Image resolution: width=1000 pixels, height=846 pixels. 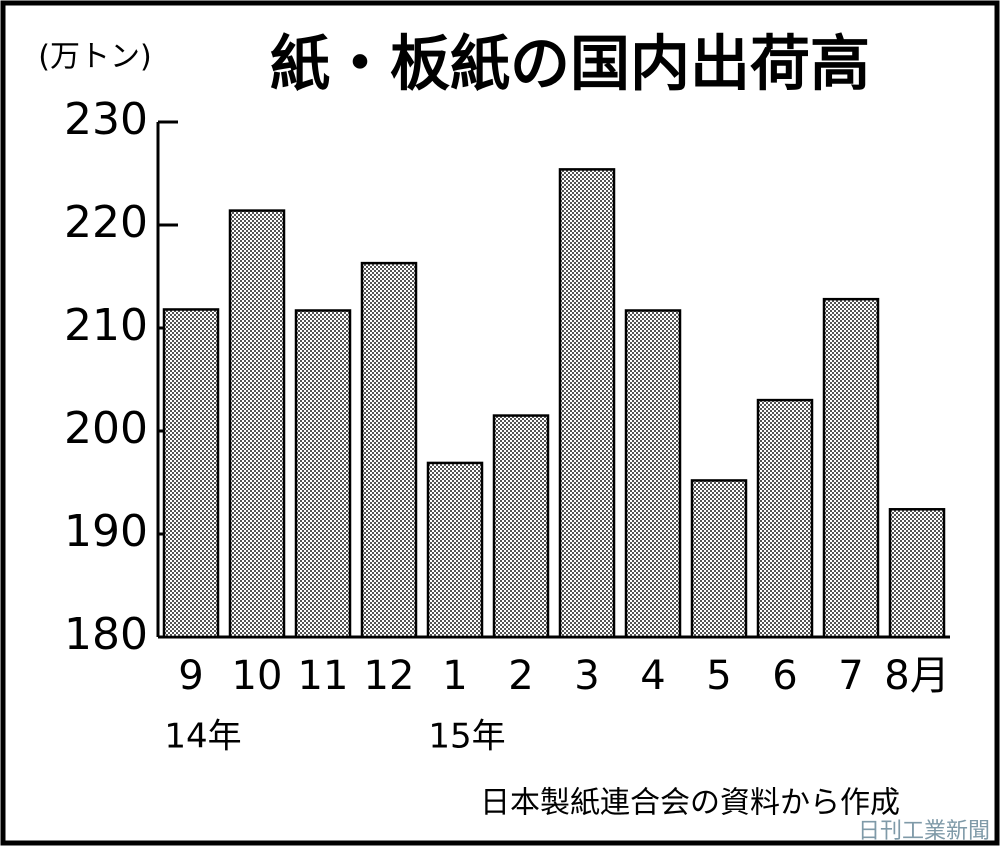 What do you see at coordinates (94, 57) in the screenshot?
I see `y-unit: (万トン)` at bounding box center [94, 57].